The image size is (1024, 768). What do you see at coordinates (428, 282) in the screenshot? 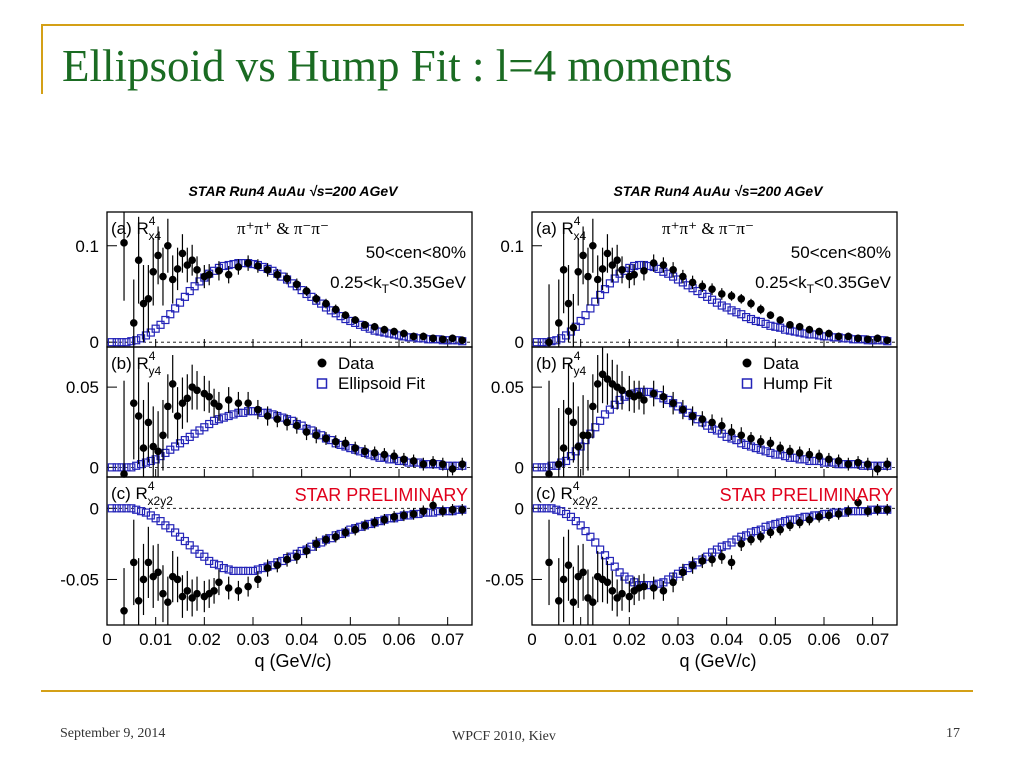
I see `kt-label-text: <0.35GeV` at bounding box center [428, 282].